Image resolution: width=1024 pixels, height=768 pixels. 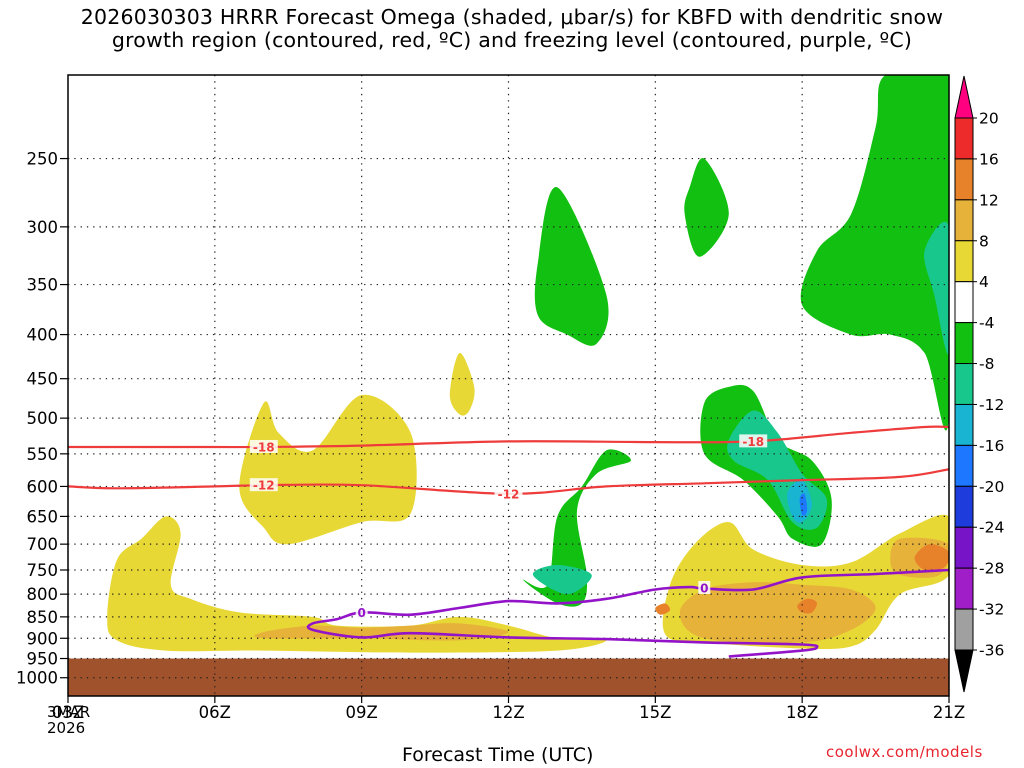 What do you see at coordinates (964, 97) in the screenshot?
I see `colorbar-top-arrow` at bounding box center [964, 97].